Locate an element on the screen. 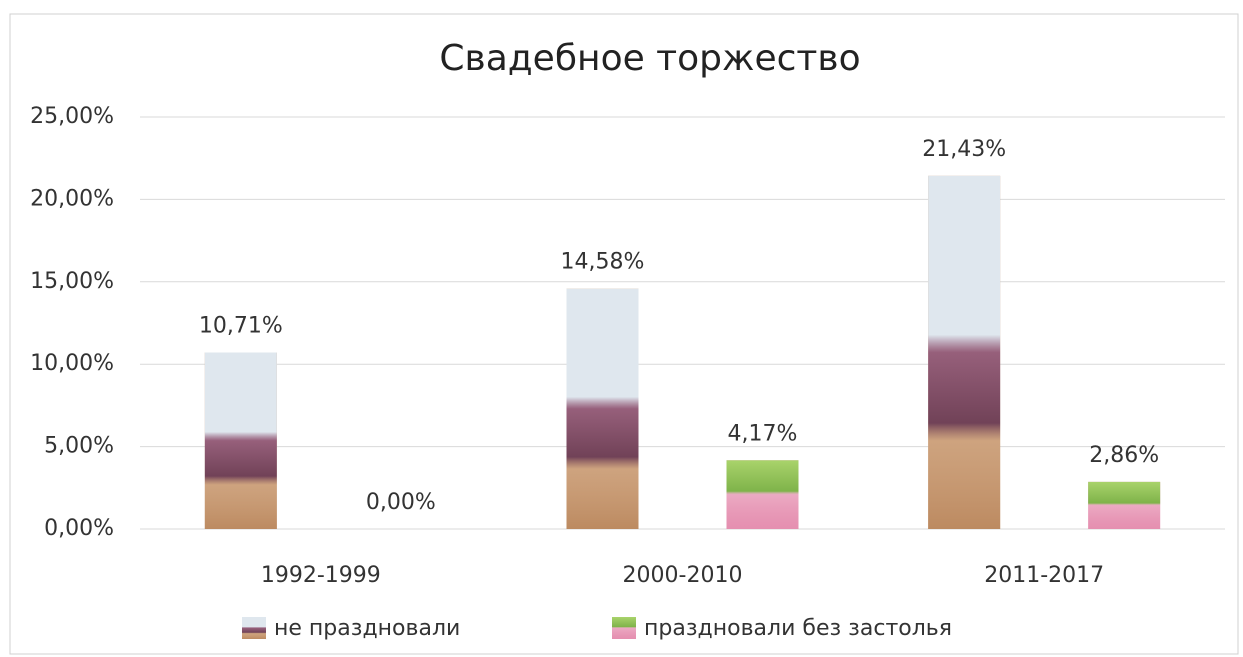  legend-label: не праздновали is located at coordinates (367, 628).